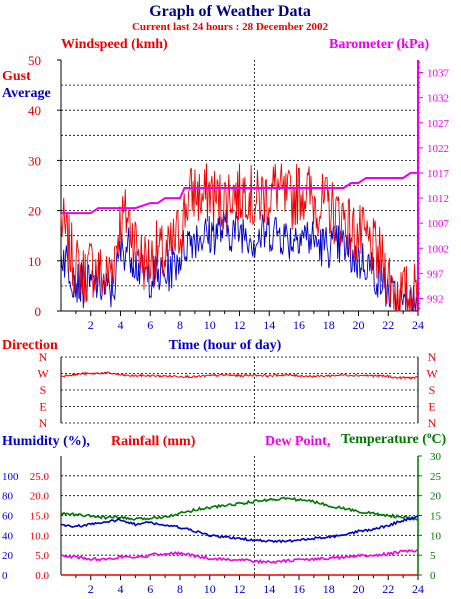 The image size is (461, 599). Describe the element at coordinates (329, 325) in the screenshot. I see `wind-xtick-label: 18` at that location.